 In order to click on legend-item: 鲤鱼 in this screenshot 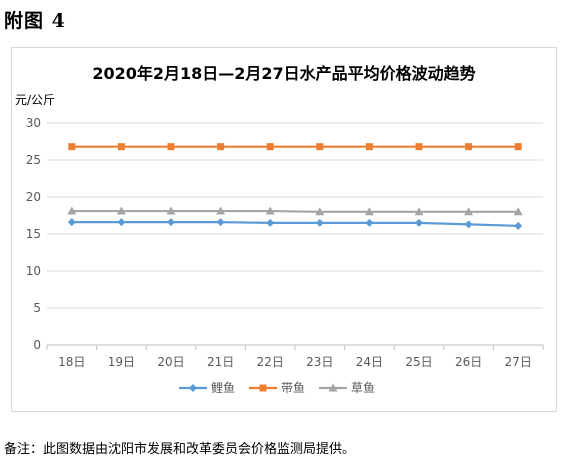, I will do `click(207, 388)`.